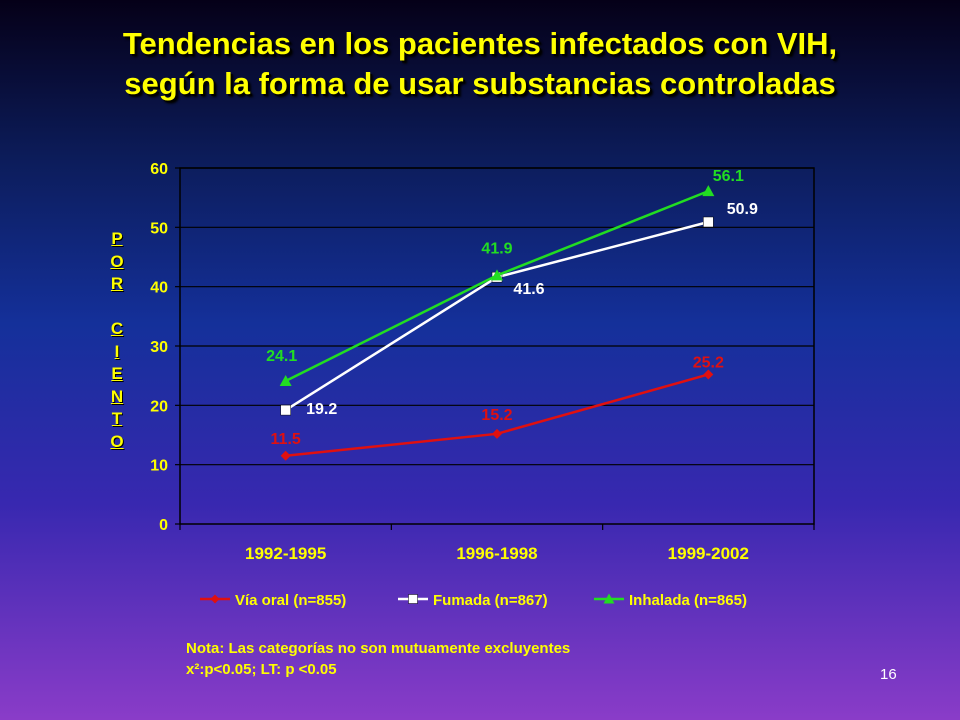 The image size is (960, 720). What do you see at coordinates (159, 228) in the screenshot?
I see `y-tick-label: 50` at bounding box center [159, 228].